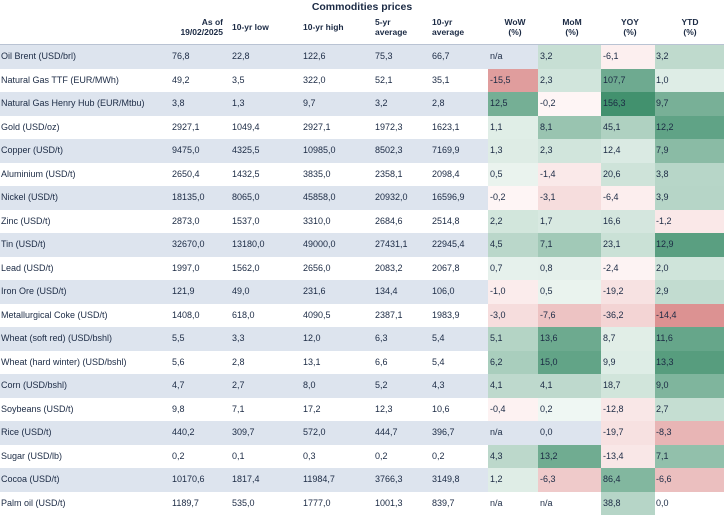  What do you see at coordinates (389, 502) in the screenshot?
I see `avg5-value: 1001,3` at bounding box center [389, 502].